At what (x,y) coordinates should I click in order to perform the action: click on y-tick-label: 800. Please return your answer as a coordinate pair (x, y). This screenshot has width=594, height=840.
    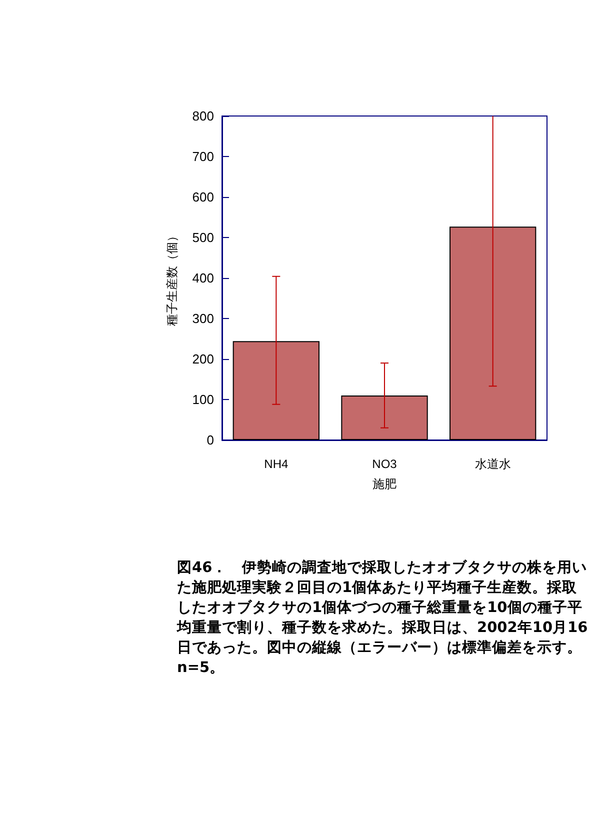
    Looking at the image, I should click on (203, 116).